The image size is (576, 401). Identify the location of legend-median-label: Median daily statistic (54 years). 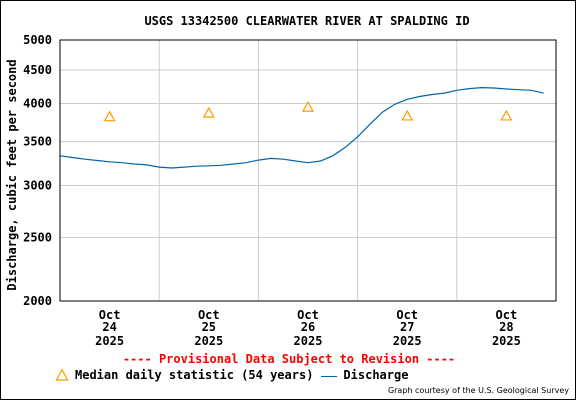
(194, 375).